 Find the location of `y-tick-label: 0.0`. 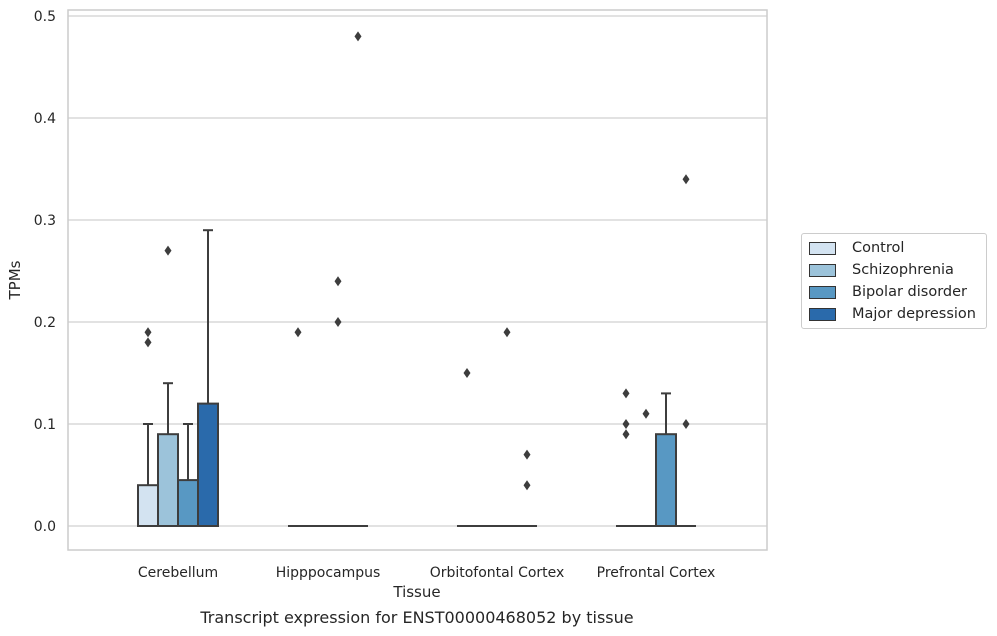

y-tick-label: 0.0 is located at coordinates (45, 527).